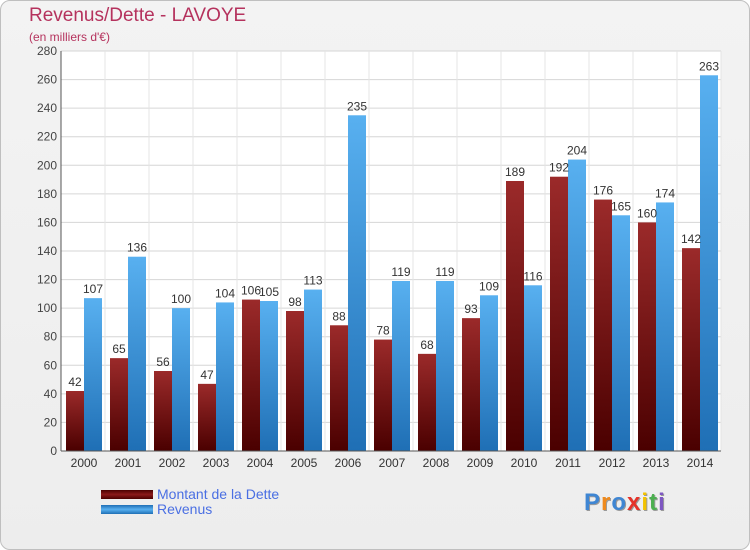 Image resolution: width=750 pixels, height=550 pixels. I want to click on y-tick-label: 260, so click(47, 80).